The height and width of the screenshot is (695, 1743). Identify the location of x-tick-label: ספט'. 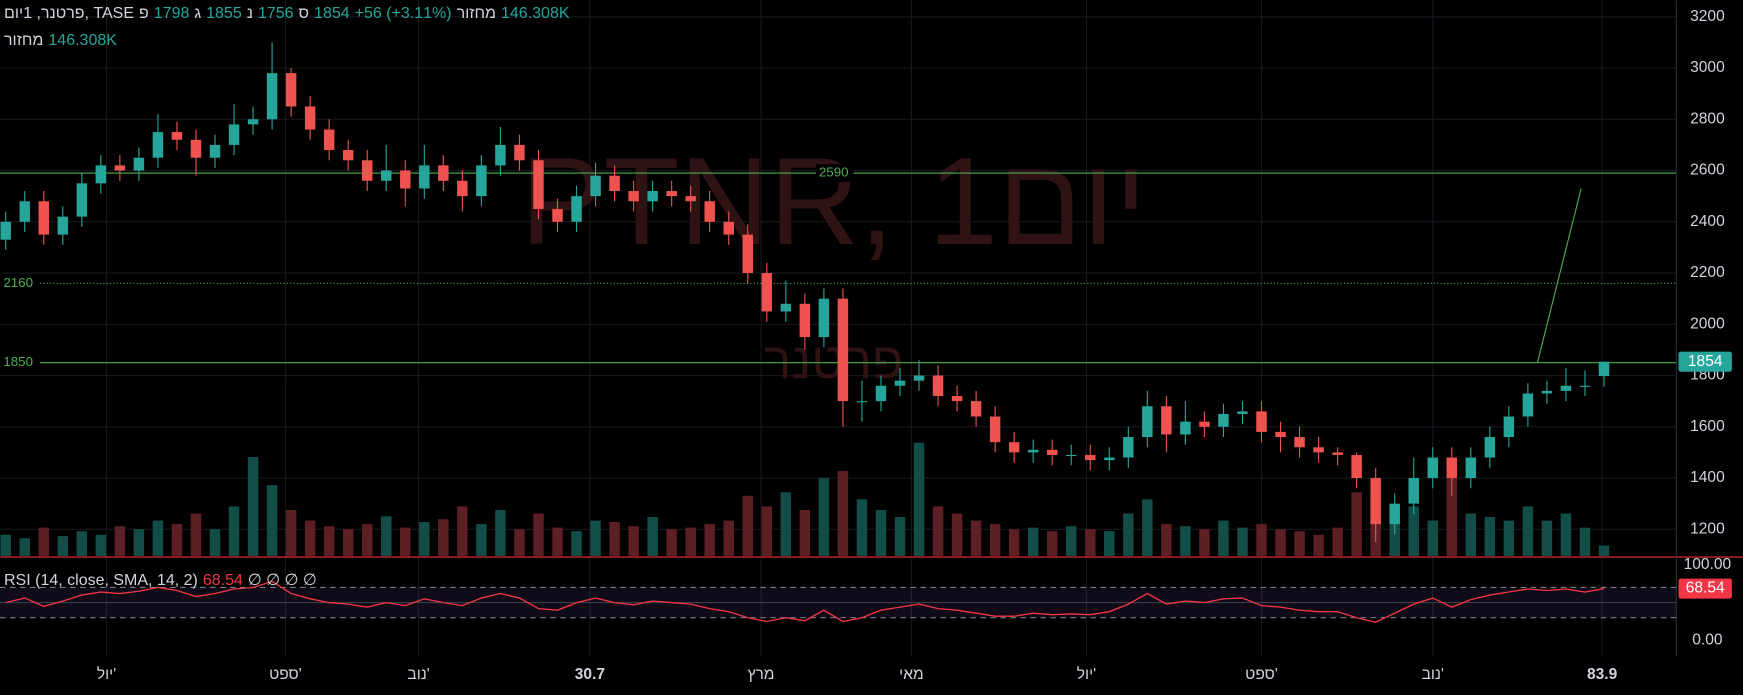
(285, 674).